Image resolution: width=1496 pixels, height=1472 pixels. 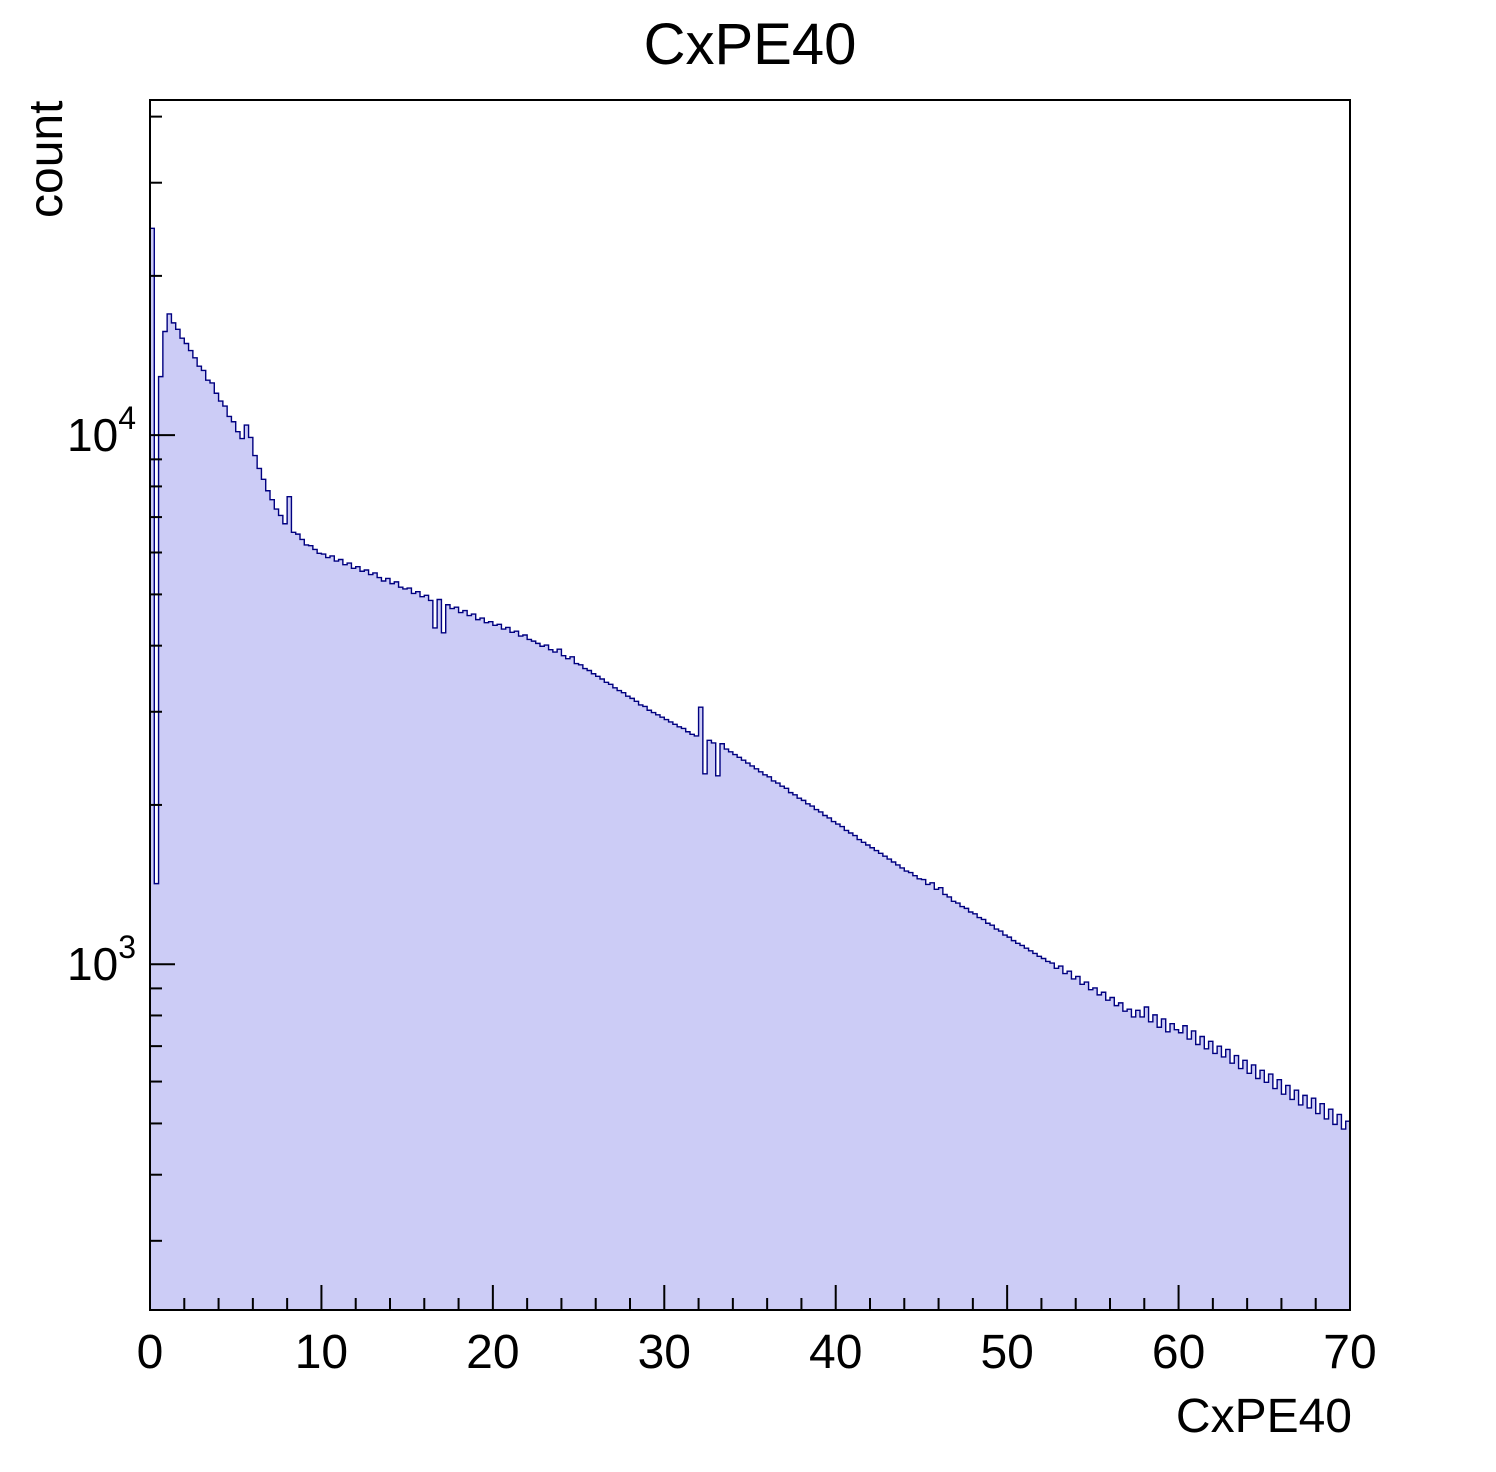 What do you see at coordinates (1178, 1352) in the screenshot?
I see `x-tick-label: 60` at bounding box center [1178, 1352].